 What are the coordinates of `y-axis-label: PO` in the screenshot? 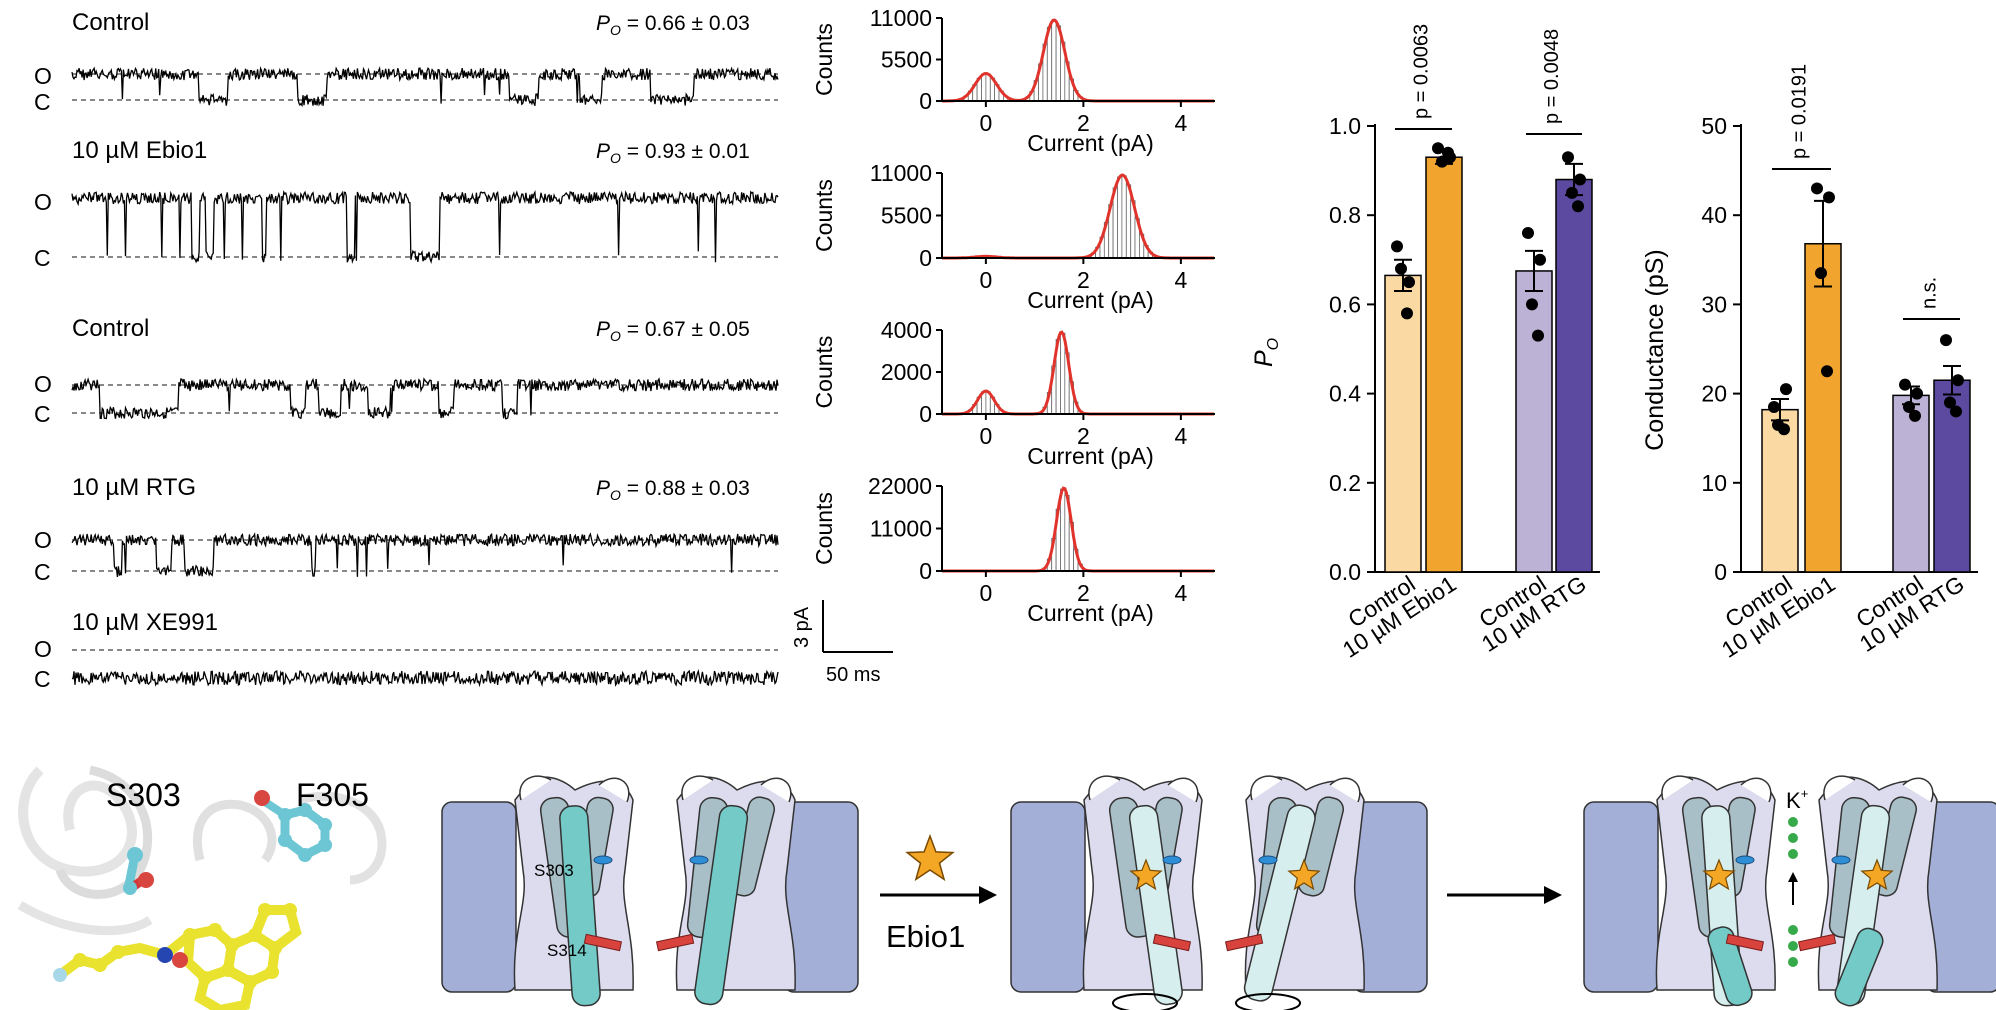 It's located at (1266, 352).